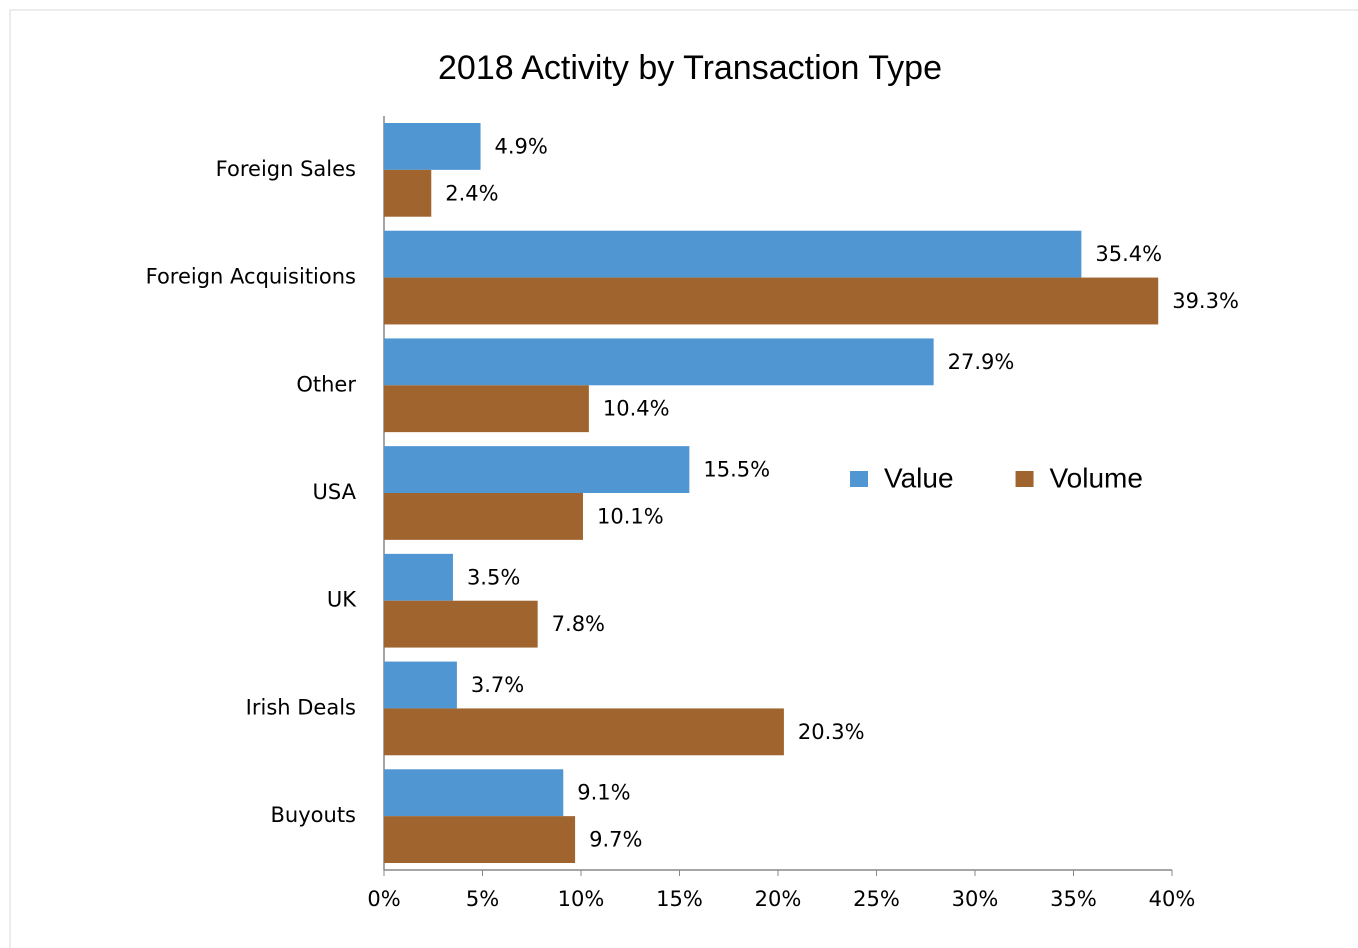 The image size is (1358, 948). What do you see at coordinates (497, 685) in the screenshot?
I see `value-label: 3.7%` at bounding box center [497, 685].